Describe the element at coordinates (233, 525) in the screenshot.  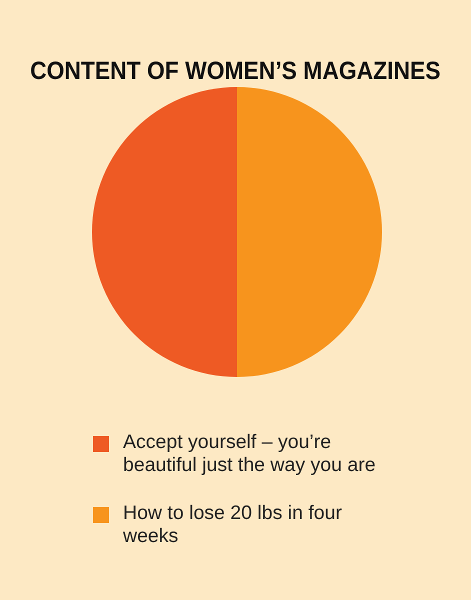
I see `legend-label: How to lose 20 lbs in four weeks` at that location.